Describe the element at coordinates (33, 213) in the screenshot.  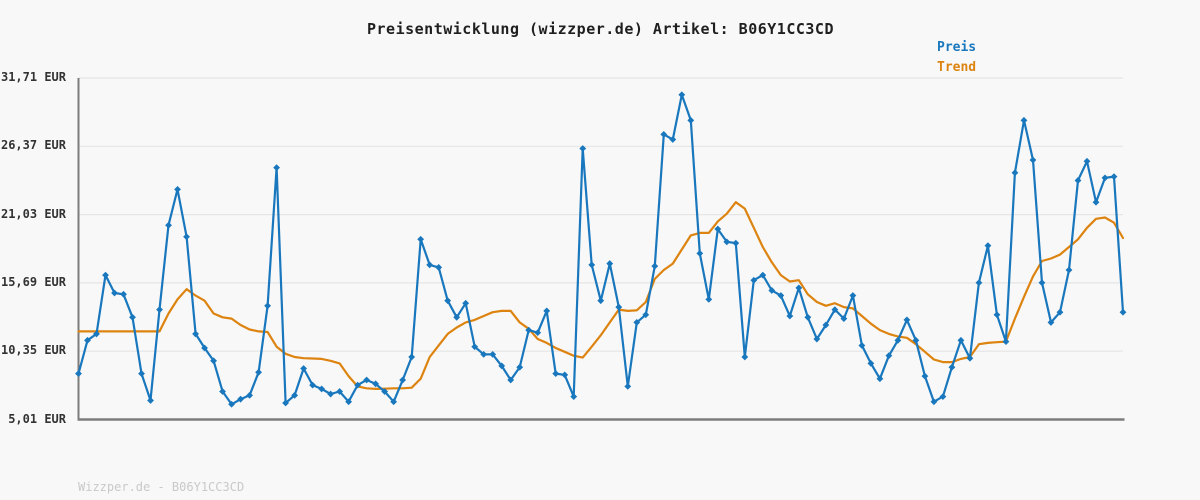
I see `y-tick-label: 21,03 EUR` at that location.